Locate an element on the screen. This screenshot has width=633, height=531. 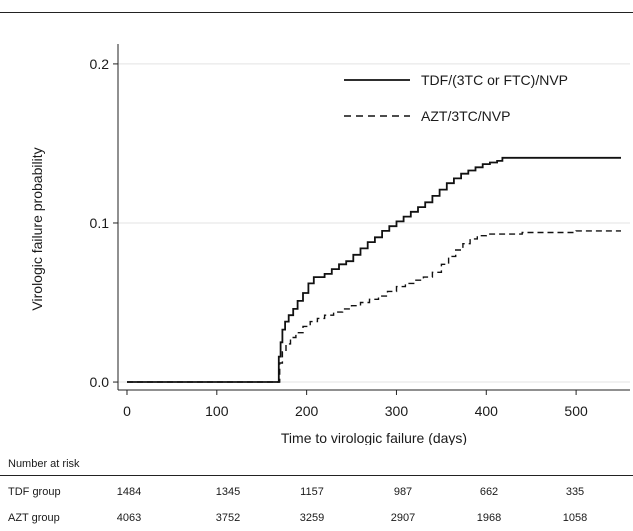
risk-row-label: TDF group is located at coordinates (34, 492).